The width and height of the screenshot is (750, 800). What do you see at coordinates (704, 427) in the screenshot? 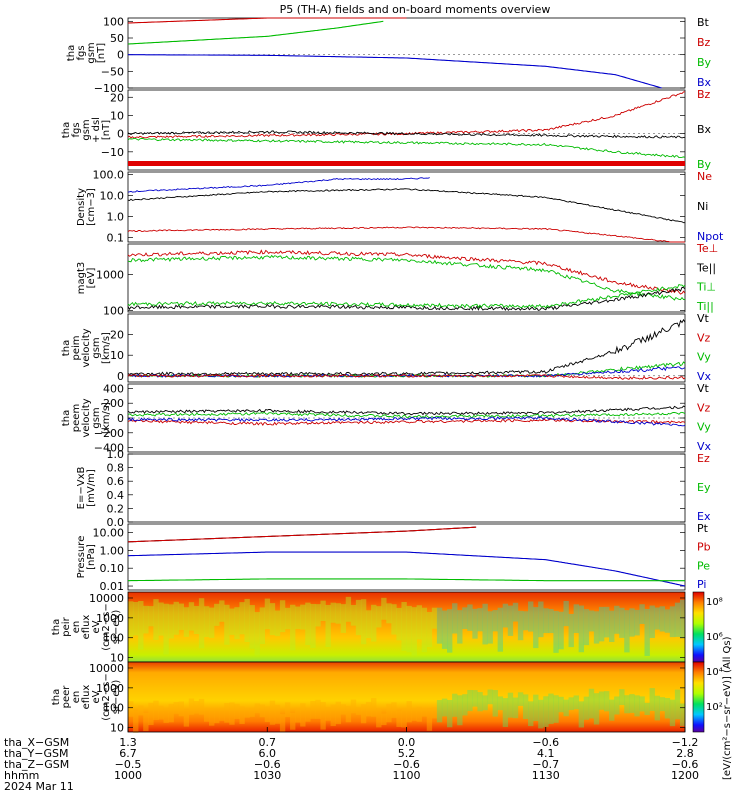
I see `legend-peem_velocity-2: Vy` at bounding box center [704, 427].